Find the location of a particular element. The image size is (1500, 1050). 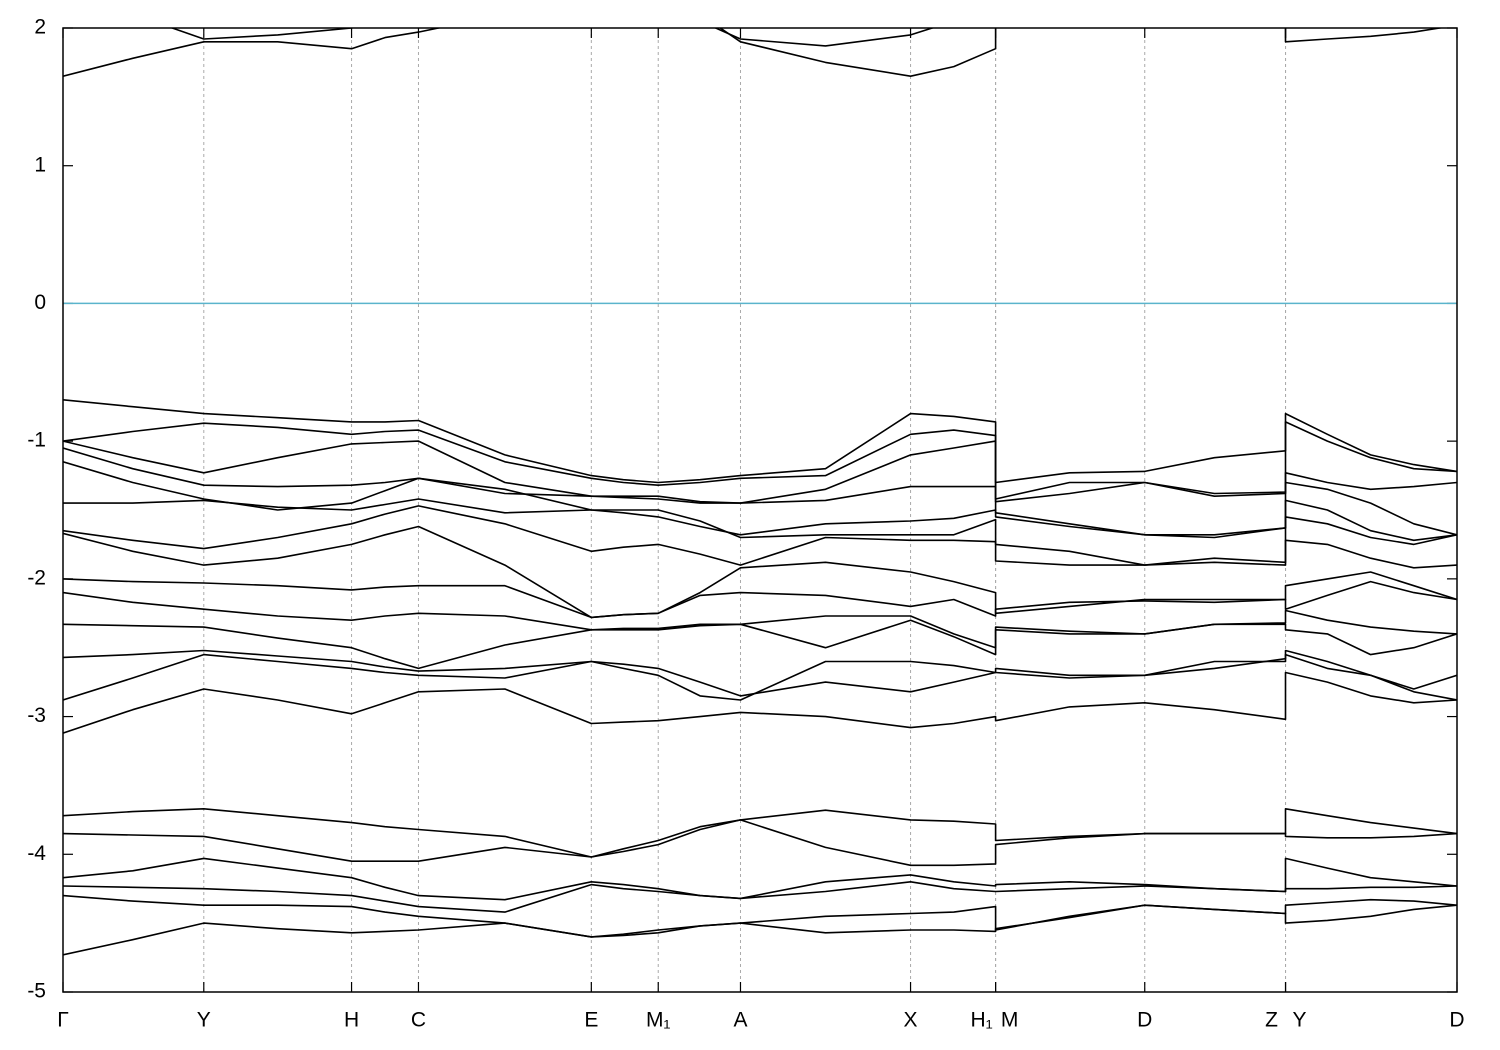

x-tick-label: M is located at coordinates (1010, 1020).